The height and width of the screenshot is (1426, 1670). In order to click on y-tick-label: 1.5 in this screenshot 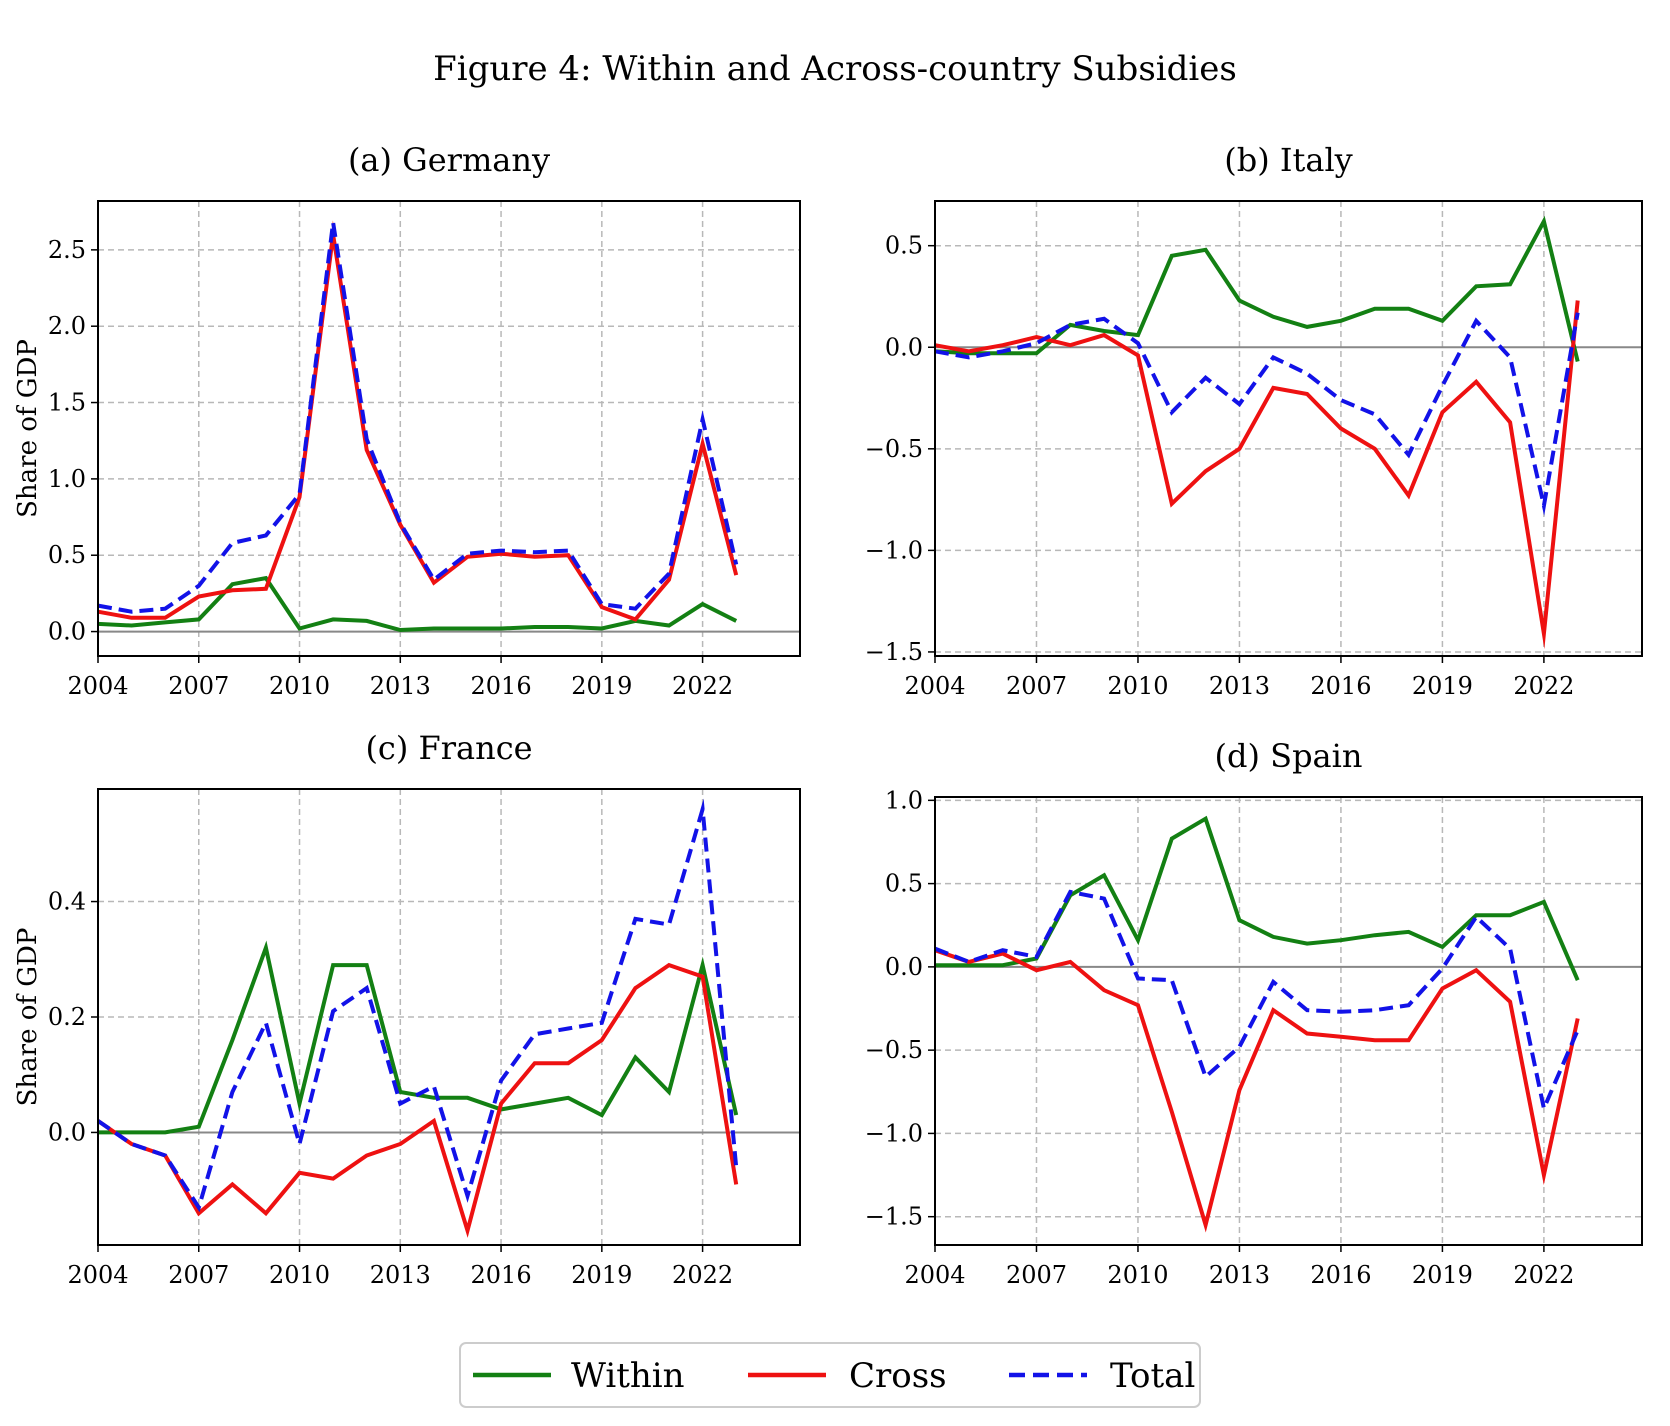, I will do `click(67, 403)`.